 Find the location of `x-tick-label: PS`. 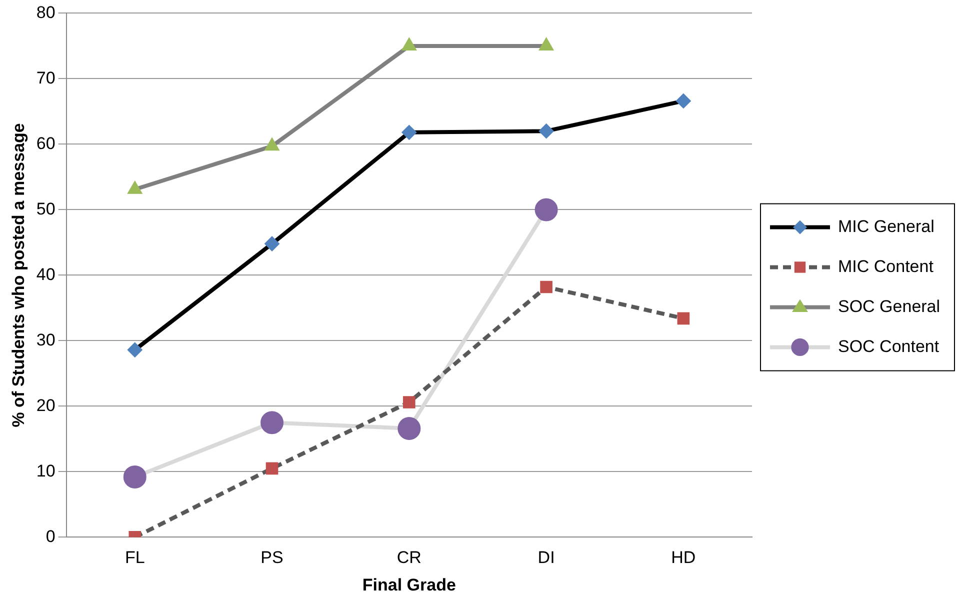

x-tick-label: PS is located at coordinates (272, 558).